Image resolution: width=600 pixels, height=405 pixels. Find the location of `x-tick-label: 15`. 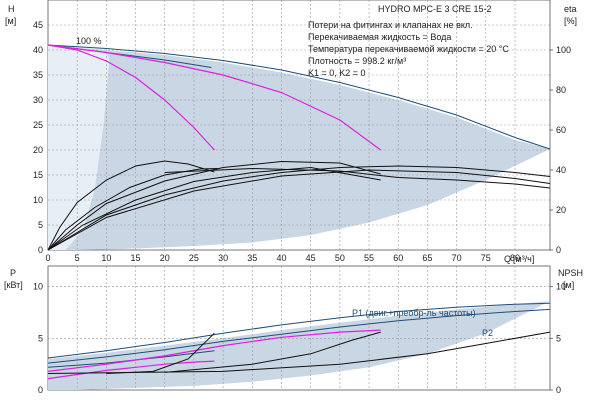

x-tick-label: 15 is located at coordinates (136, 258).